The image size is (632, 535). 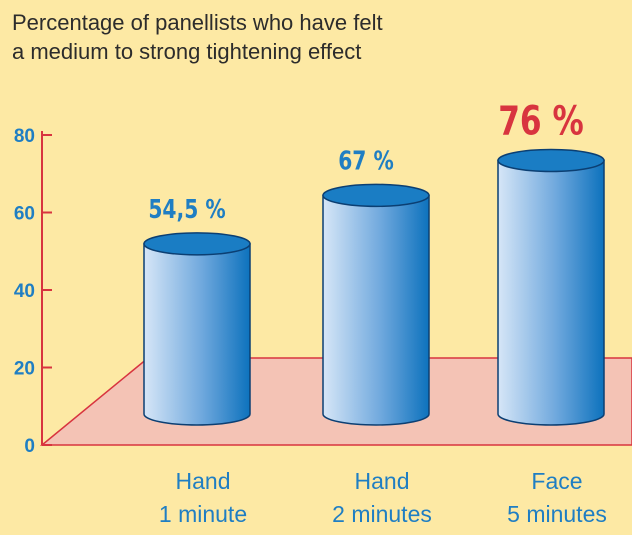 I want to click on data-label: 67 %, so click(x=366, y=161).